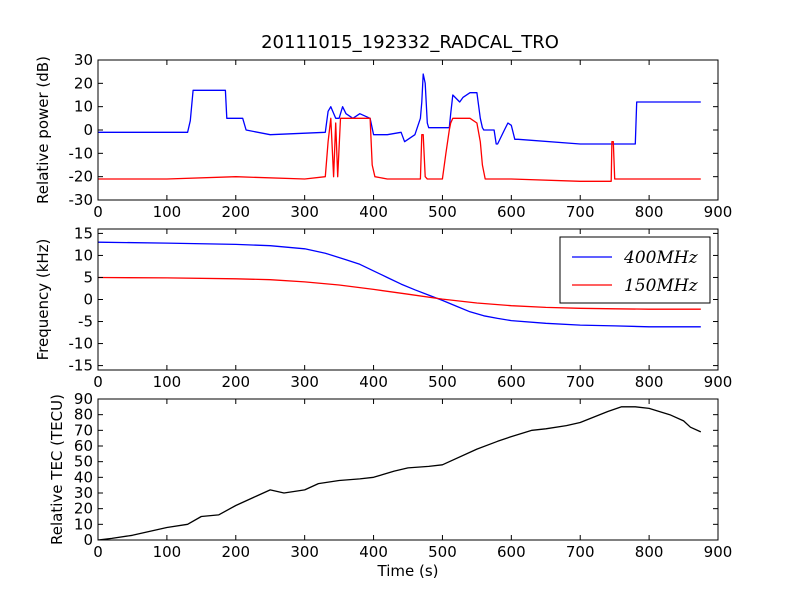 The width and height of the screenshot is (800, 600). What do you see at coordinates (83, 430) in the screenshot?
I see `y-tick-label: 70` at bounding box center [83, 430].